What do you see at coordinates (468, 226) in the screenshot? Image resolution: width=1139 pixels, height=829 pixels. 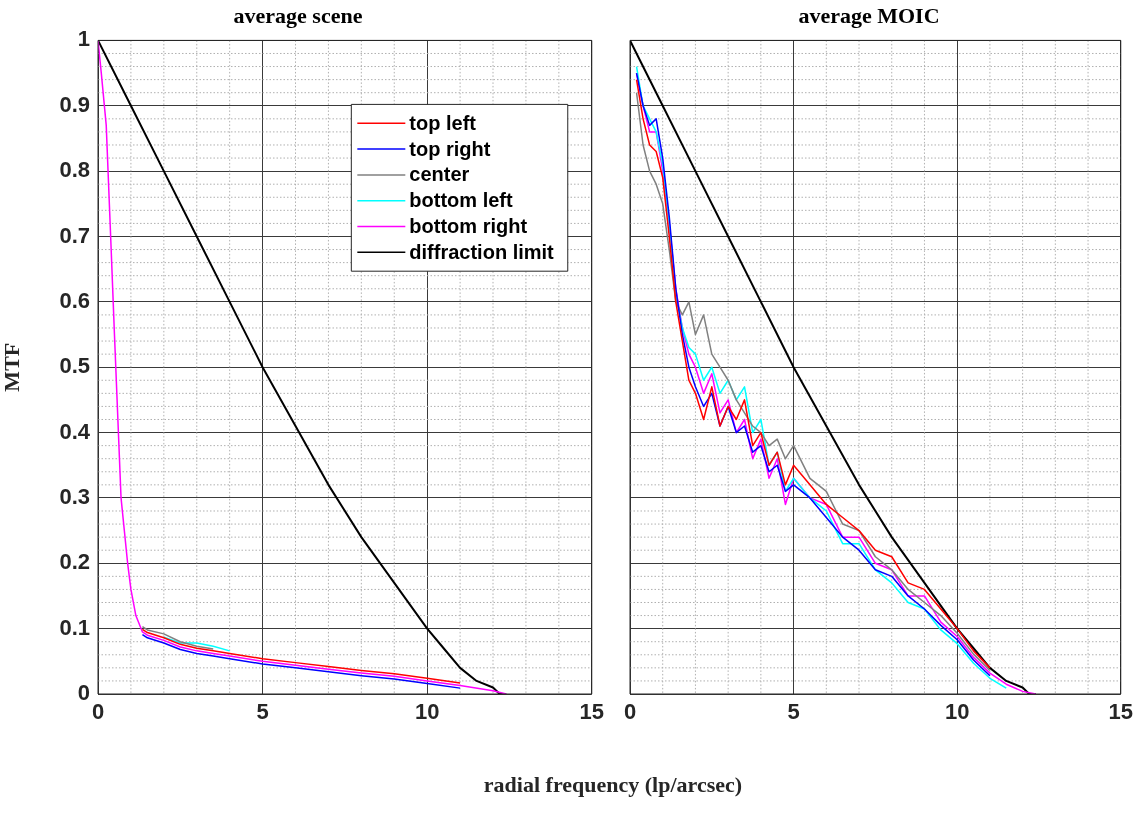 I see `legend-label: bottom right` at bounding box center [468, 226].